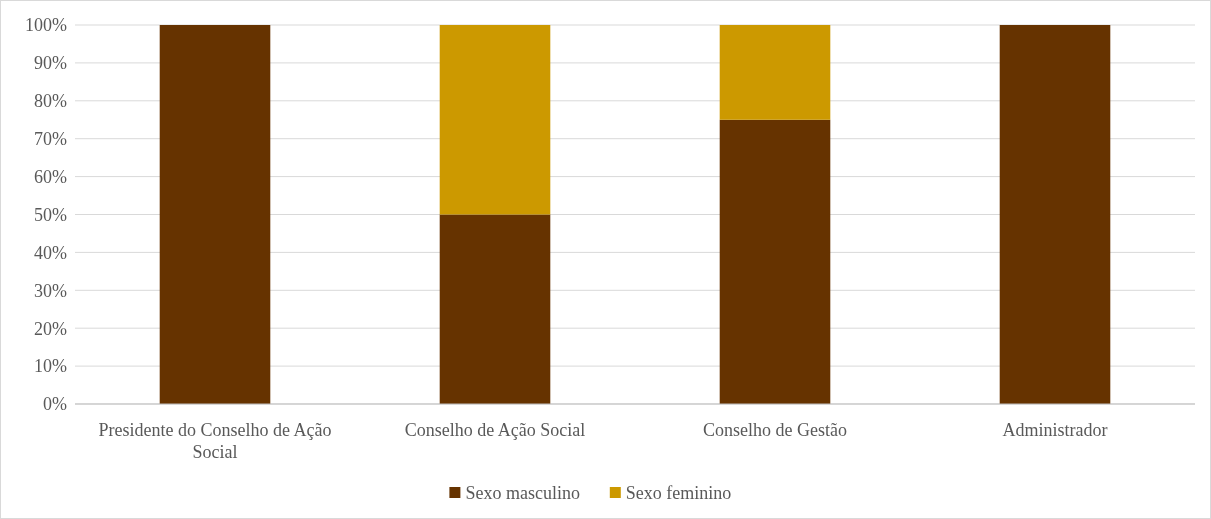 Image resolution: width=1211 pixels, height=519 pixels. What do you see at coordinates (678, 493) in the screenshot?
I see `legend-label: Sexo feminino` at bounding box center [678, 493].